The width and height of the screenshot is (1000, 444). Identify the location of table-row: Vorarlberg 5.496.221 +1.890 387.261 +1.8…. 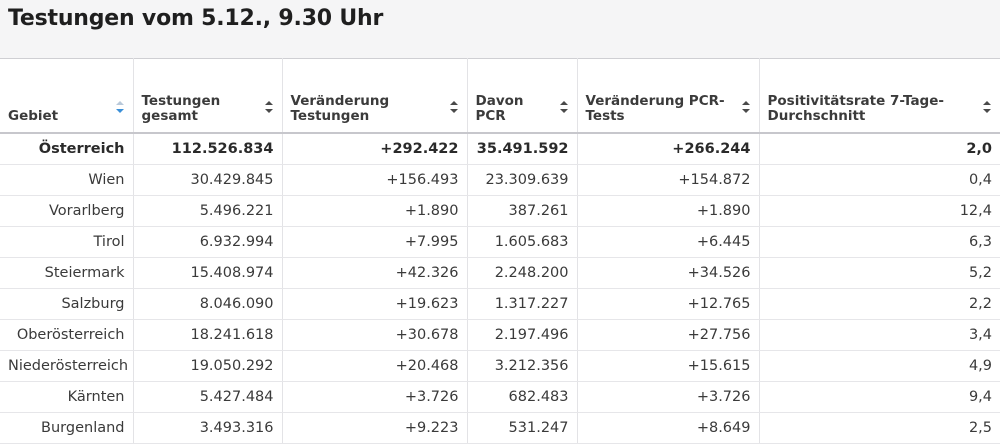
(500, 211).